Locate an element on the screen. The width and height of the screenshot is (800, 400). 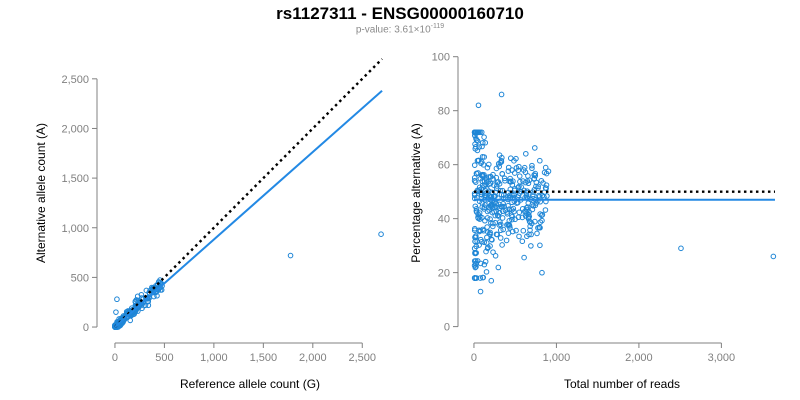
y-tick-label: 20 is located at coordinates (444, 274).